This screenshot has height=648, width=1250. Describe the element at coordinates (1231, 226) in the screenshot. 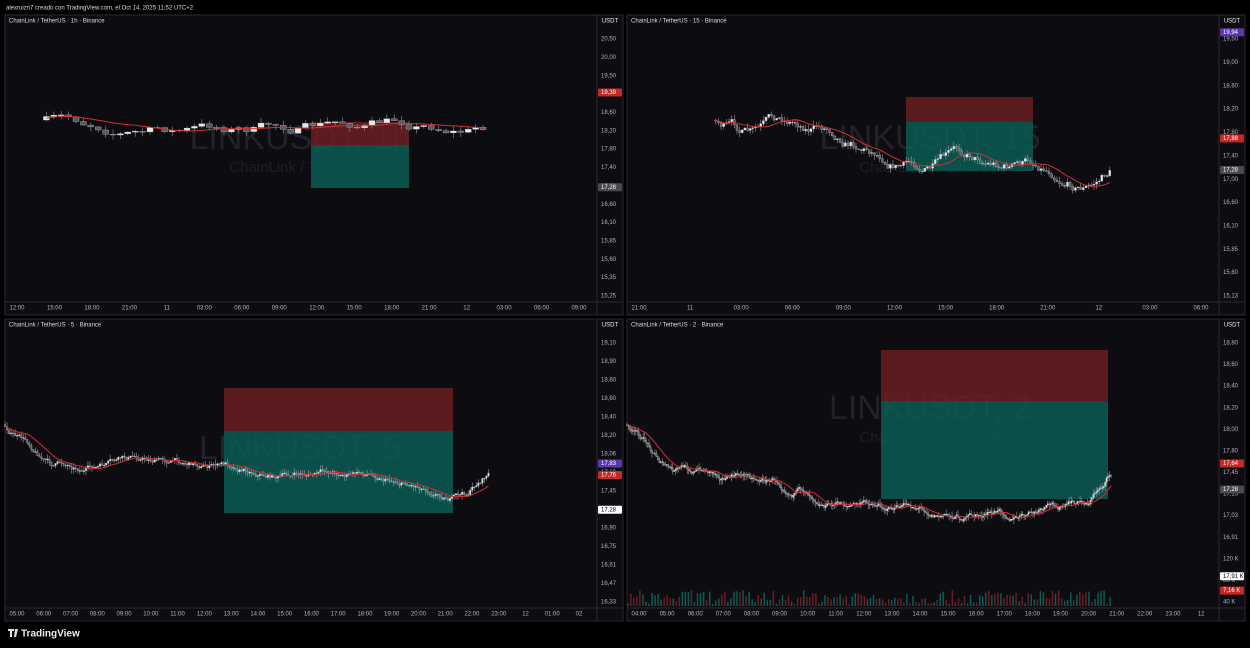

I see `price-label: 16,10` at that location.